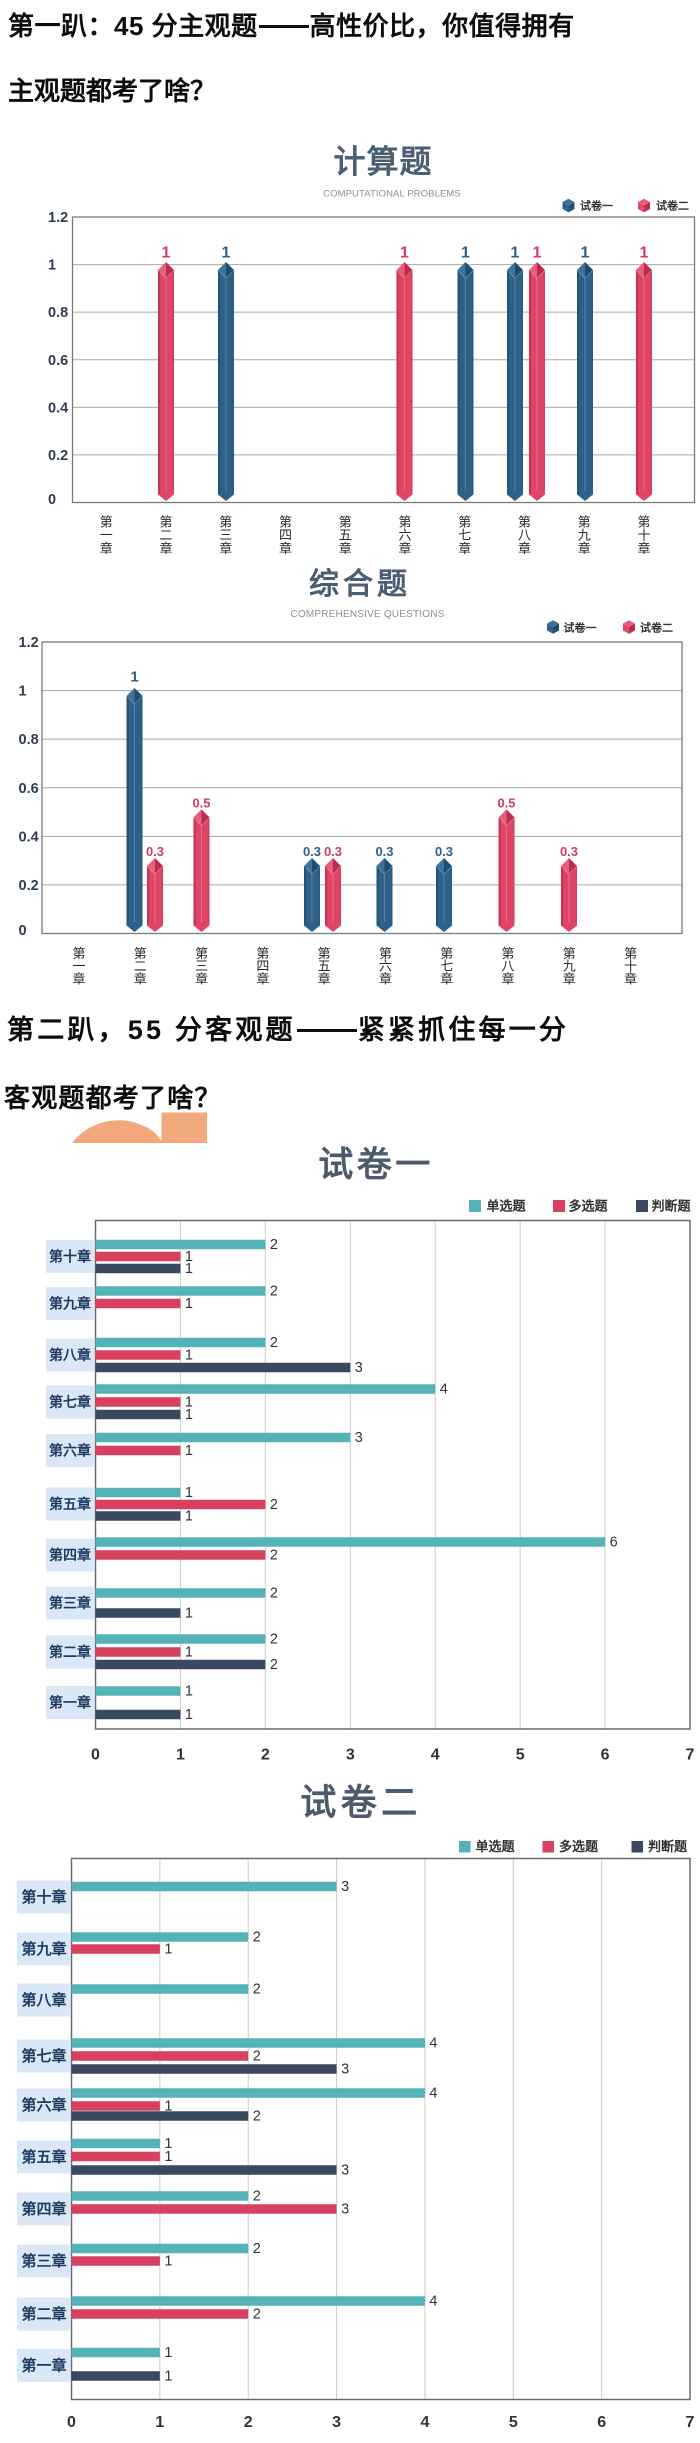 This screenshot has width=700, height=2443. I want to click on svg-text: 0.2, so click(58, 456).